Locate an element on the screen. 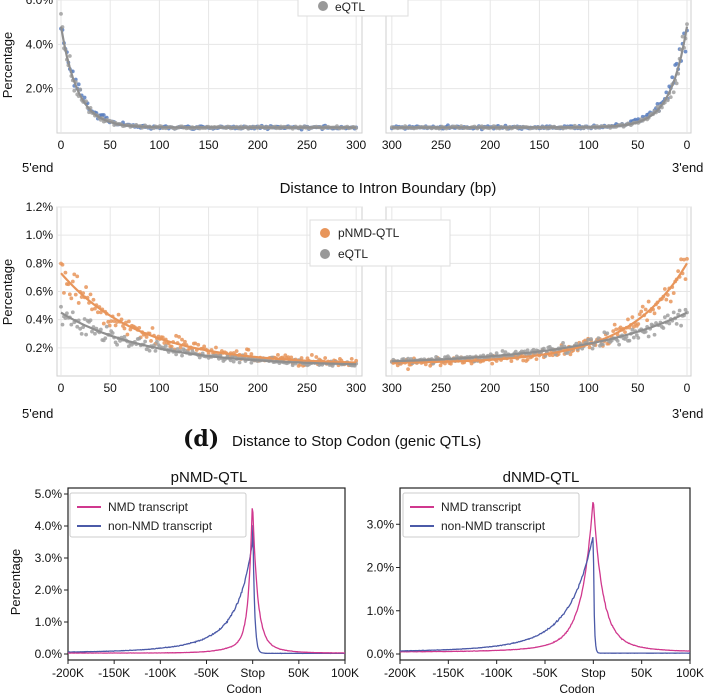  section-d-title: Distance to Stop Codon (genic QTLs) is located at coordinates (356, 441).